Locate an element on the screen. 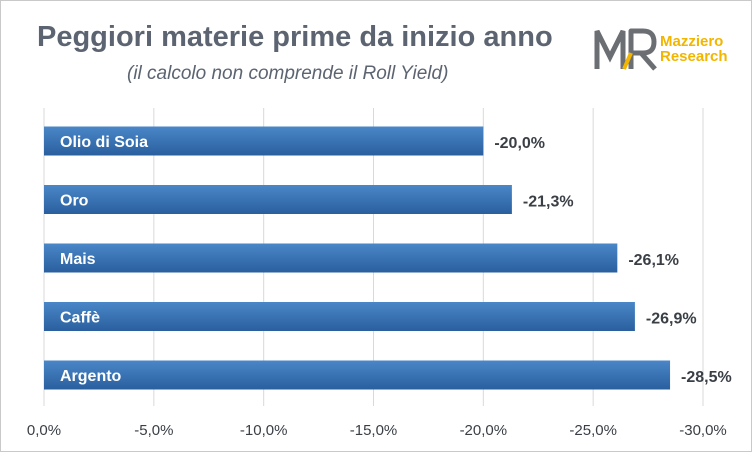 Image resolution: width=752 pixels, height=452 pixels. category-label: Argento is located at coordinates (91, 376).